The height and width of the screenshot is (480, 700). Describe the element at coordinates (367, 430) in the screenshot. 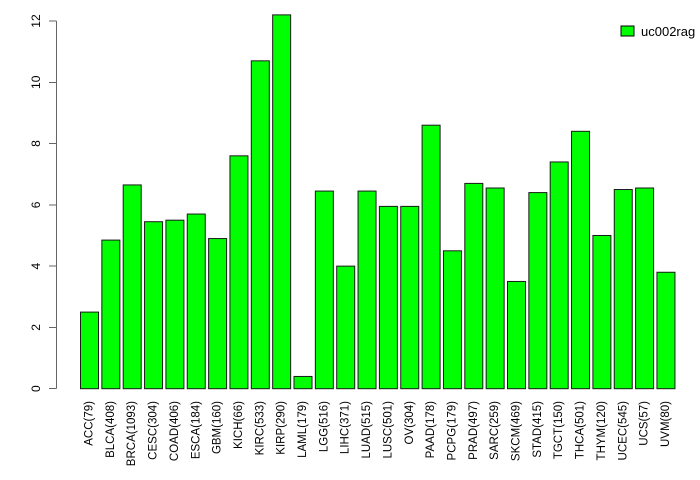

I see `x-axis-label: LUAD(515)` at that location.